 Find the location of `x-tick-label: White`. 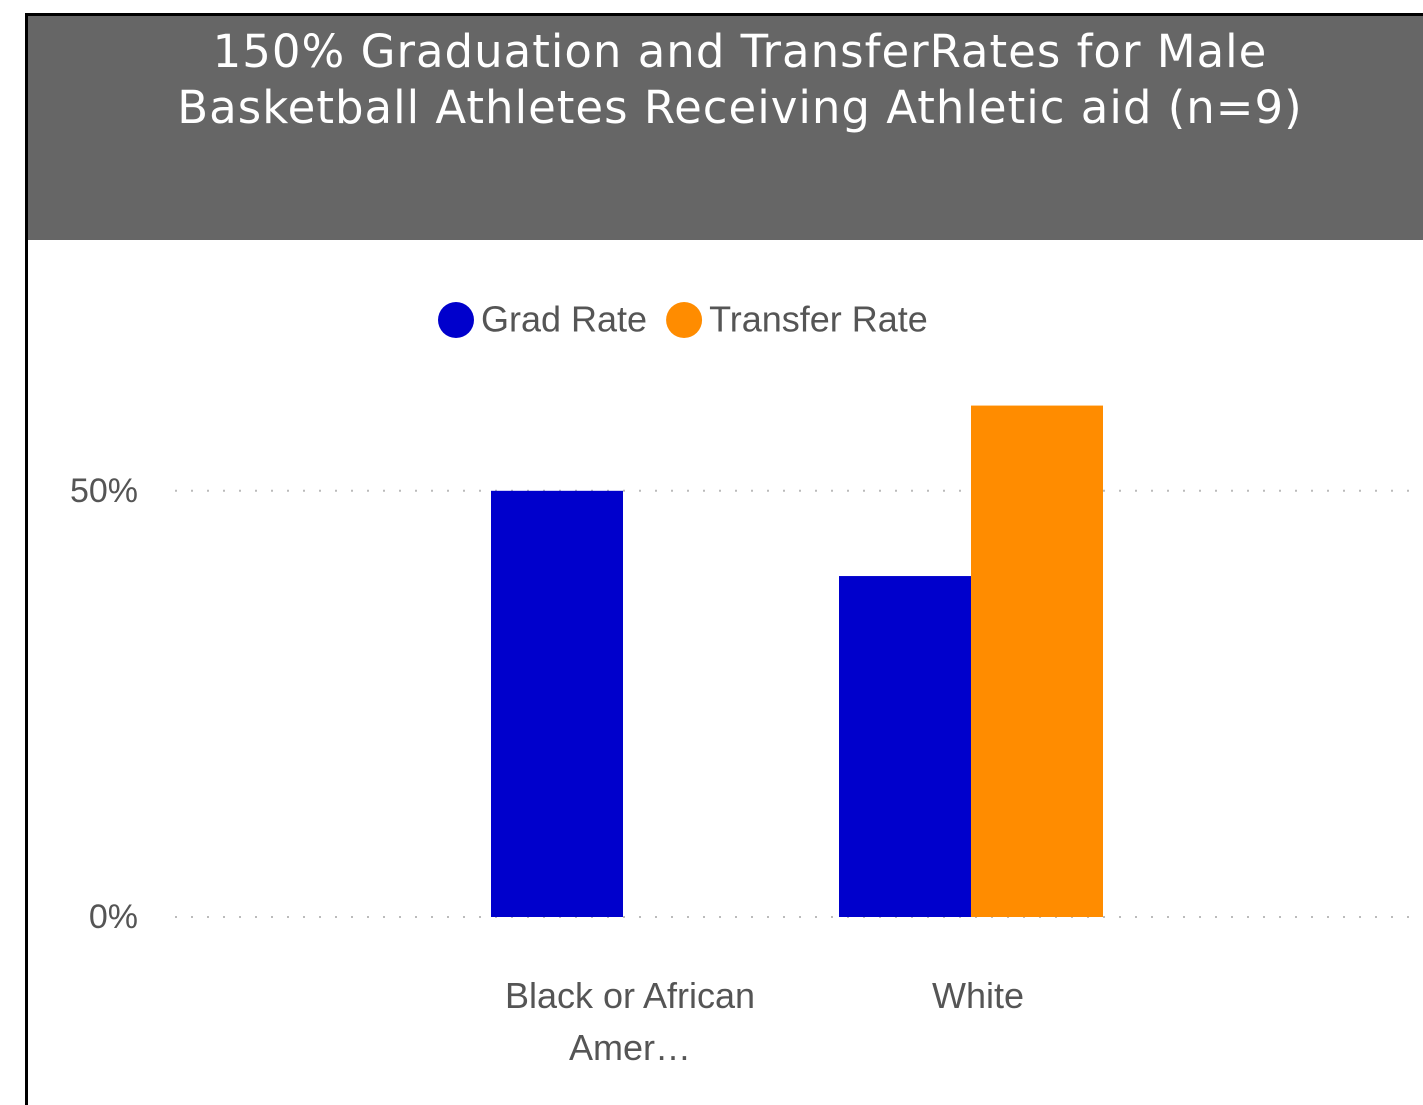

x-tick-label: White is located at coordinates (978, 995).